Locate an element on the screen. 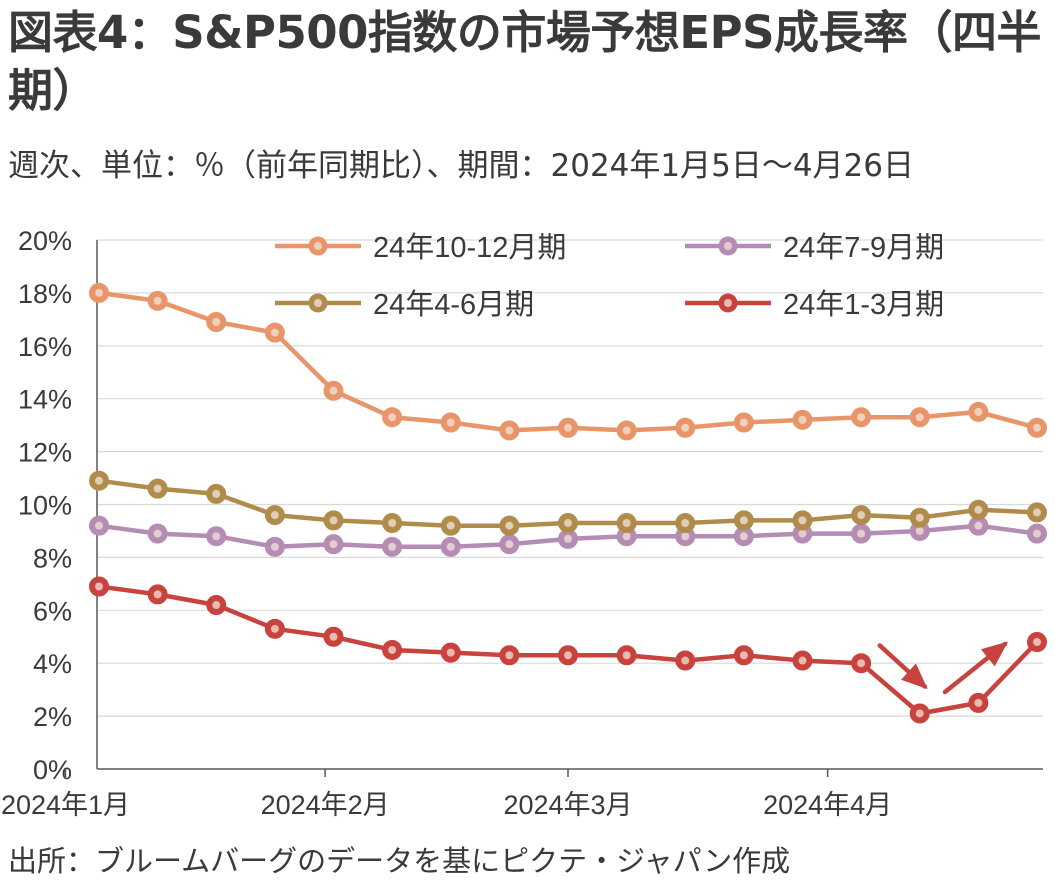  chart-title: 図表4：S&P500指数の市場予想EPS成長率（四半期） is located at coordinates (525, 61).